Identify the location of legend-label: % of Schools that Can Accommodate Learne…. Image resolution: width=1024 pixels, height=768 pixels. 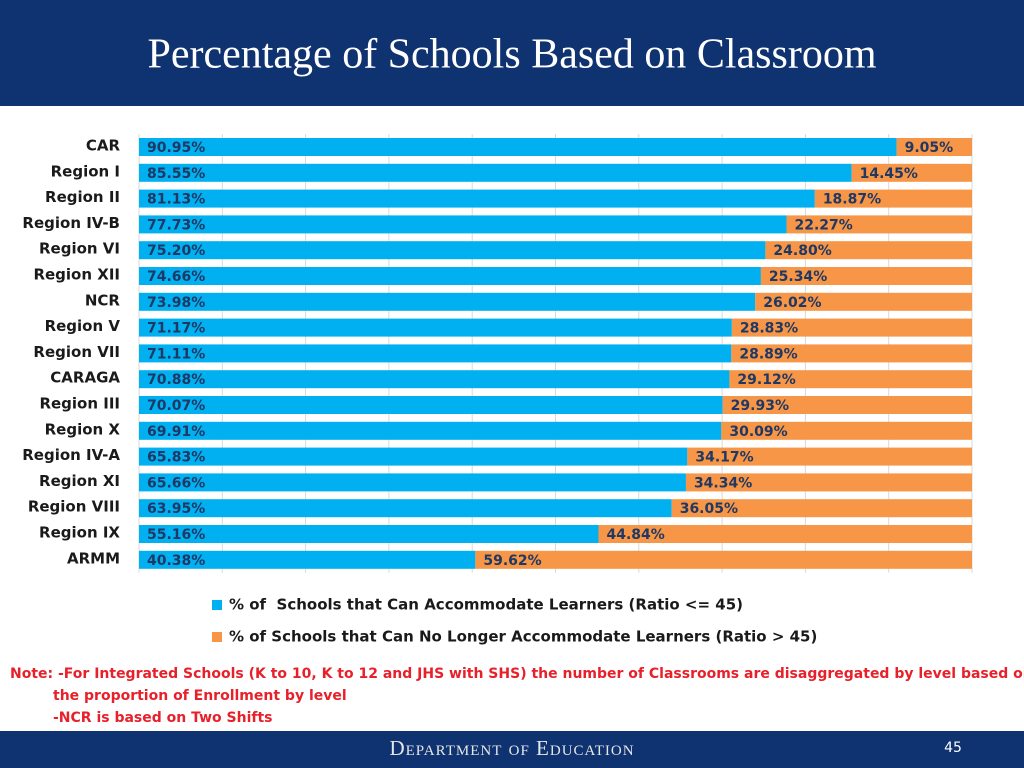
(486, 605).